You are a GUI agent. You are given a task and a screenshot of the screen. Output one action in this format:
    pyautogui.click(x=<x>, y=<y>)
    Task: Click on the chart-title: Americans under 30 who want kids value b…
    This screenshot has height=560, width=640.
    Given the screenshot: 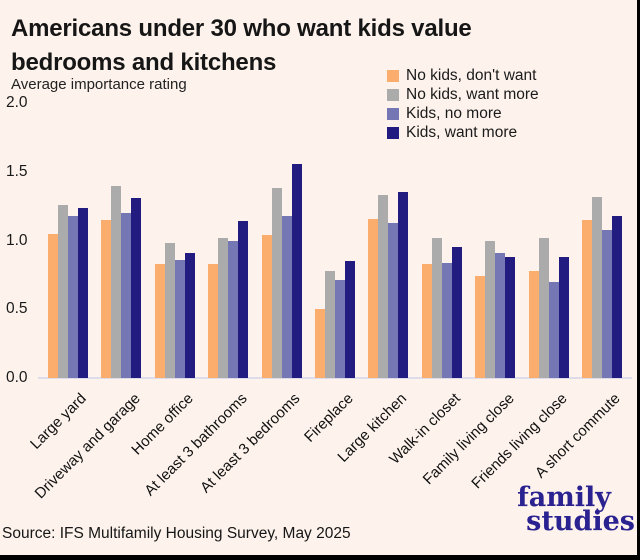 What is the action you would take?
    pyautogui.click(x=241, y=46)
    